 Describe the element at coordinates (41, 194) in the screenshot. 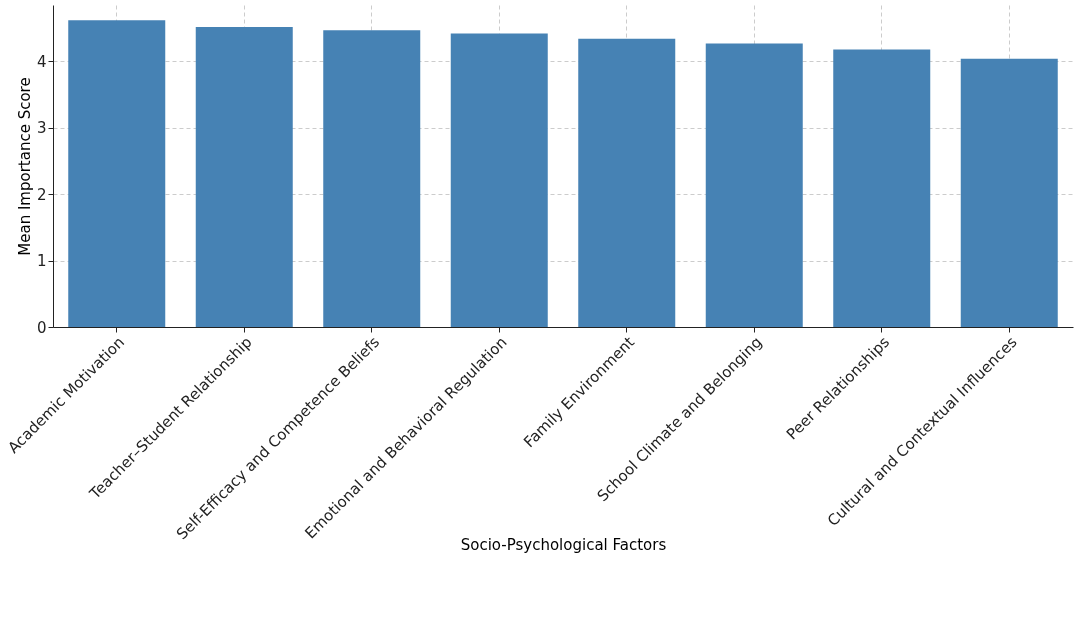

I see `y-tick-label: 2` at that location.